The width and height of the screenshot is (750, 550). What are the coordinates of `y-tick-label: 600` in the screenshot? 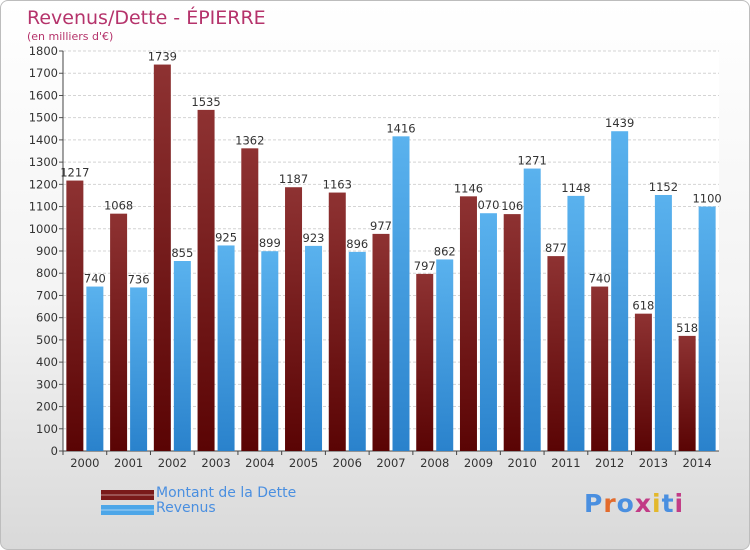 It's located at (47, 318).